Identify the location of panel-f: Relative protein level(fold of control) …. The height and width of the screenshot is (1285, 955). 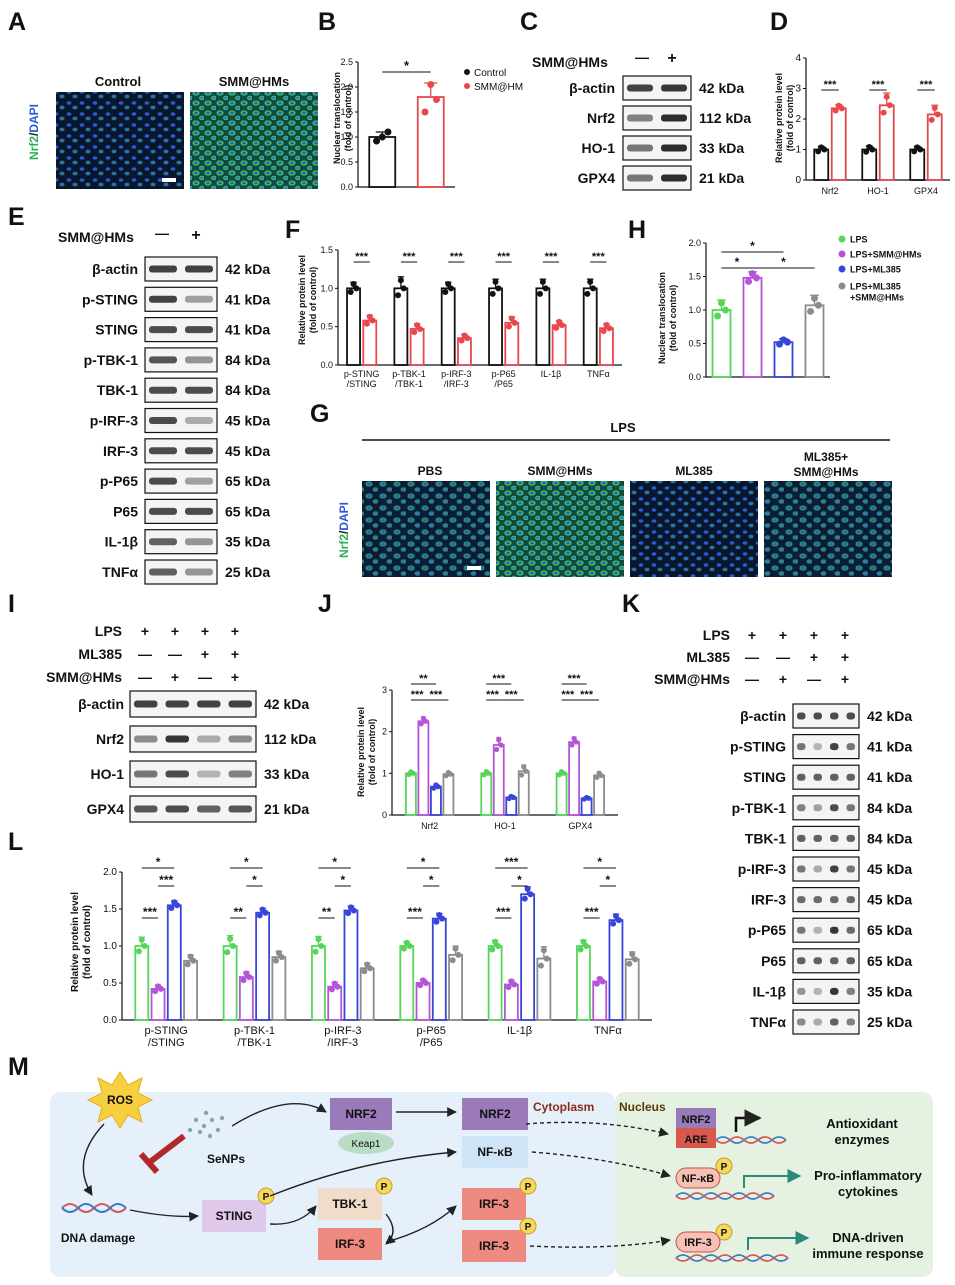
(459, 317).